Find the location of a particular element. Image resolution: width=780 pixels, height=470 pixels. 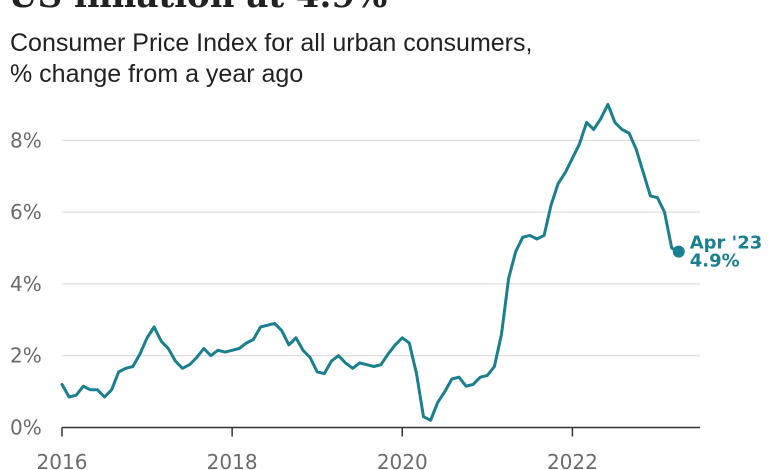

x-tick-label: 2022 is located at coordinates (572, 460).